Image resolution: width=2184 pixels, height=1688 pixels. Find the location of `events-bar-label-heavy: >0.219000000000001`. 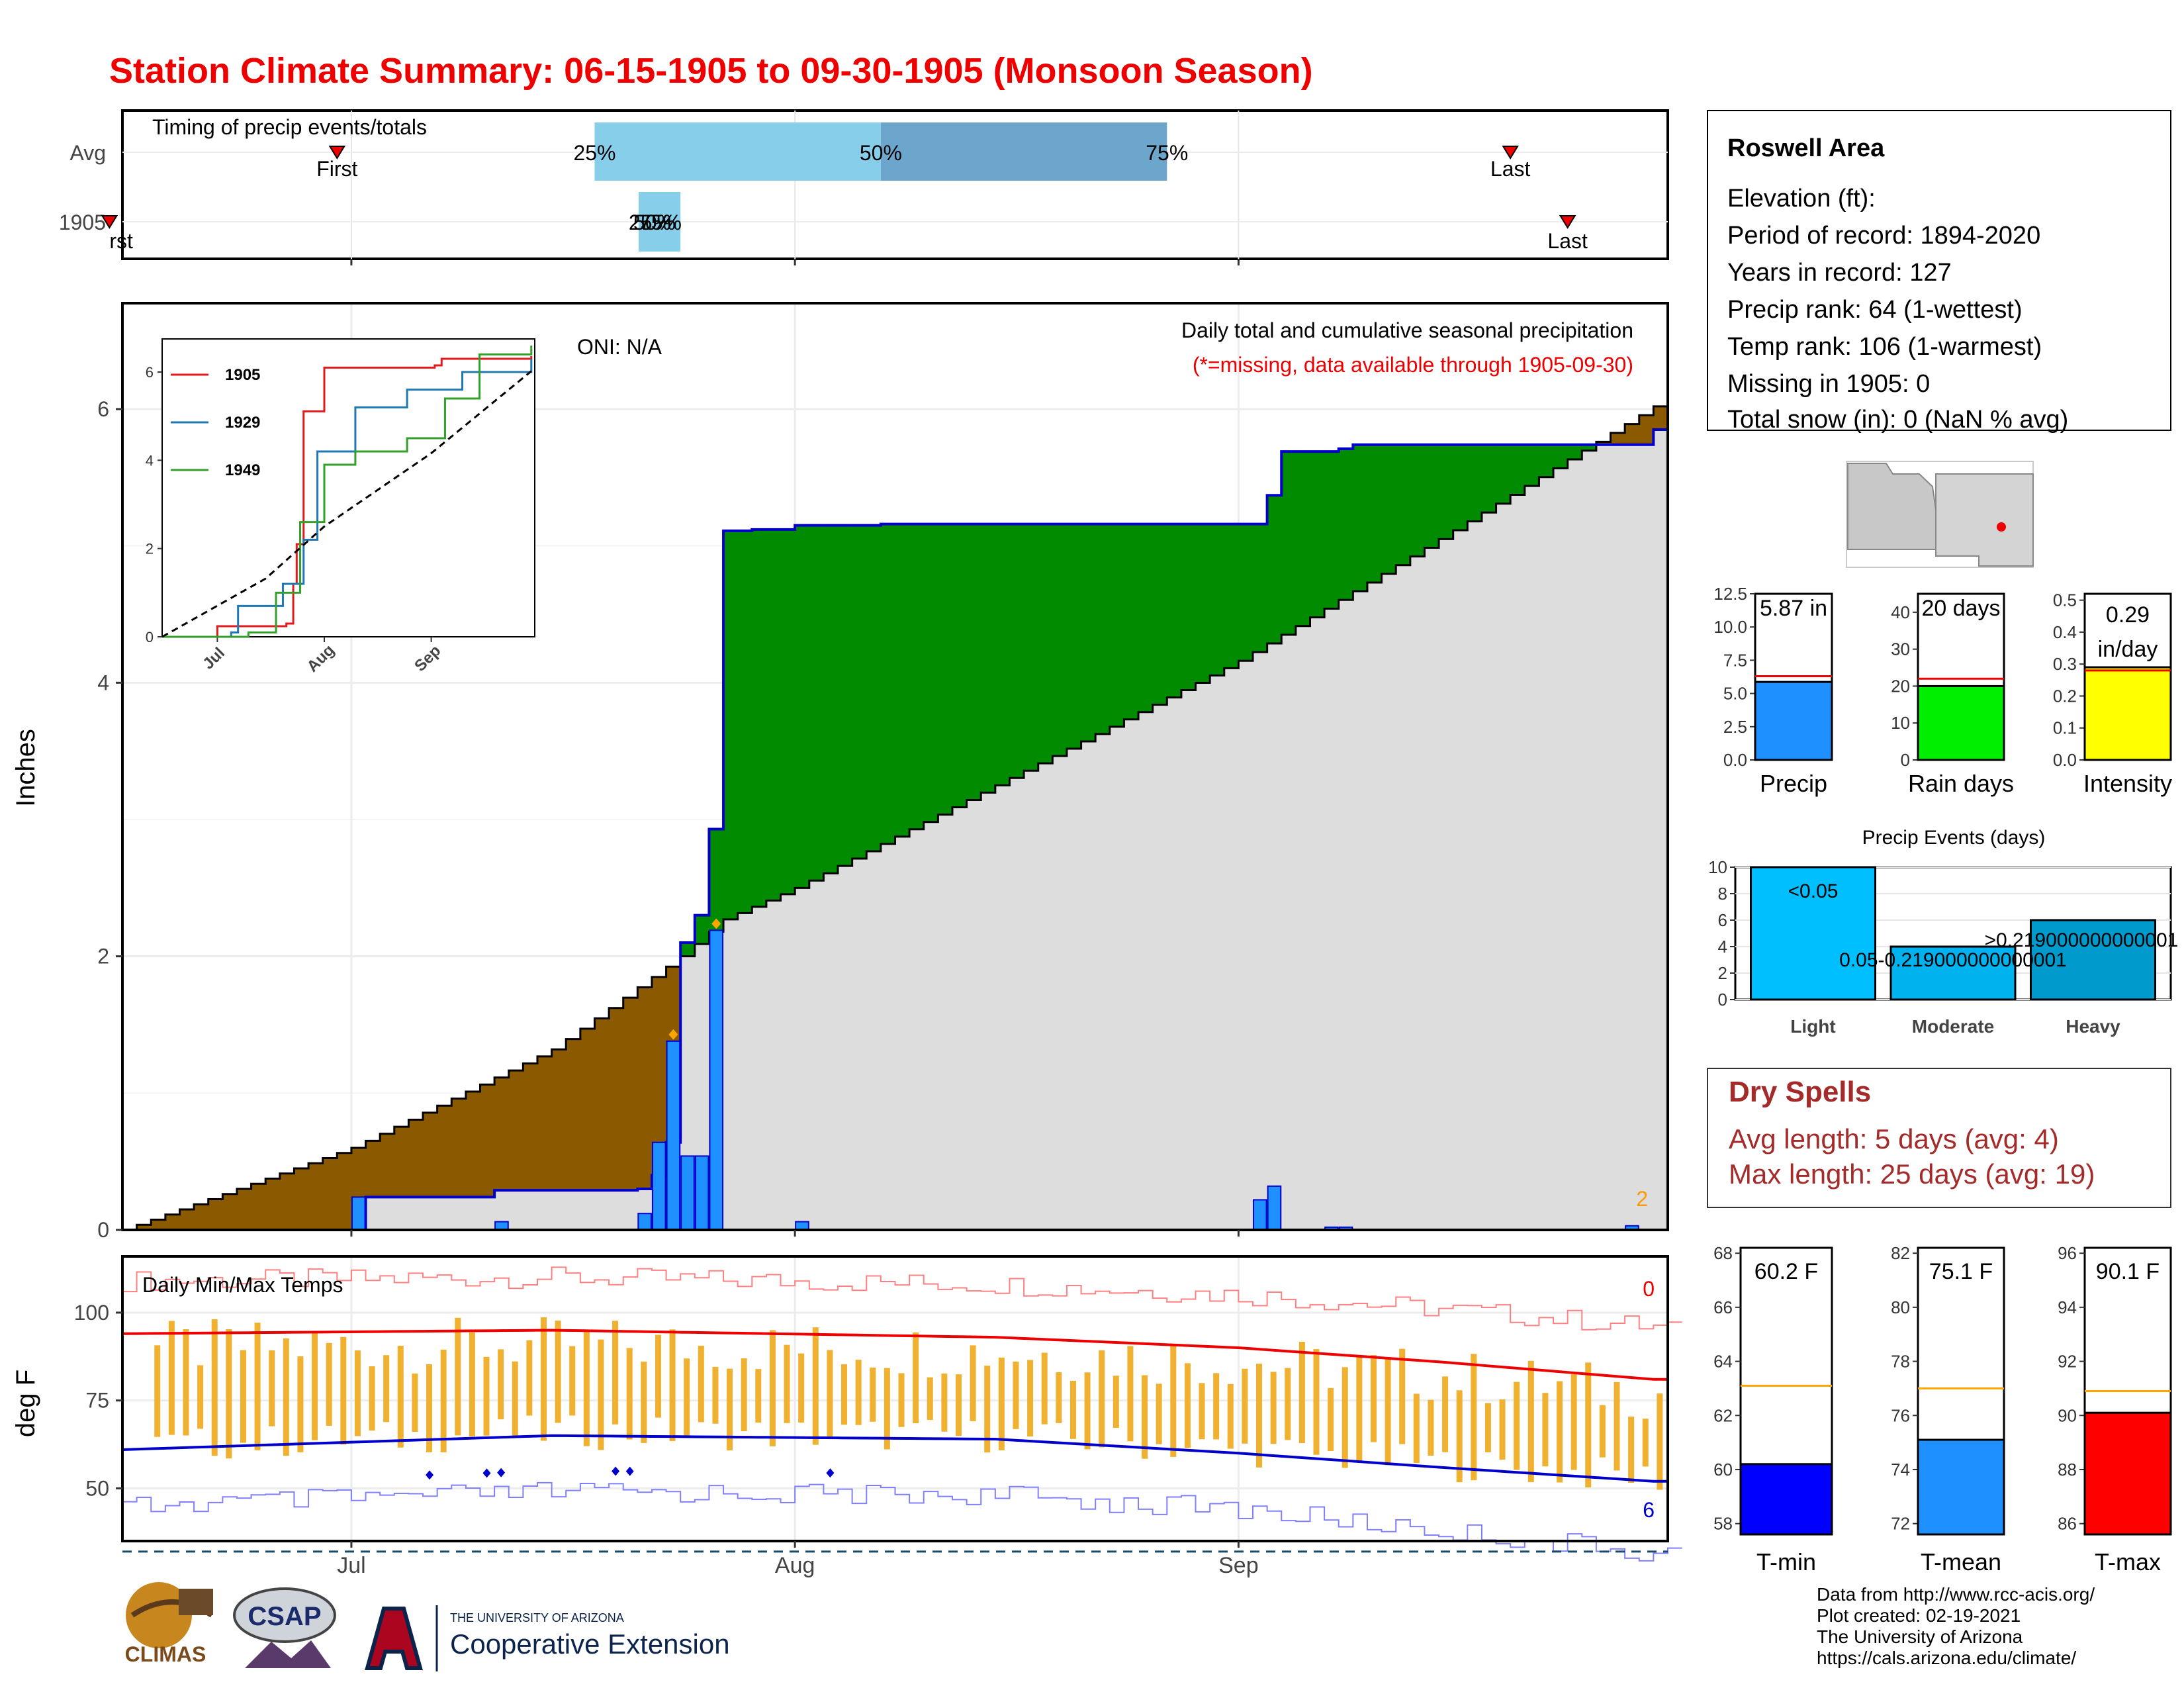

events-bar-label-heavy: >0.219000000000001 is located at coordinates (2082, 940).